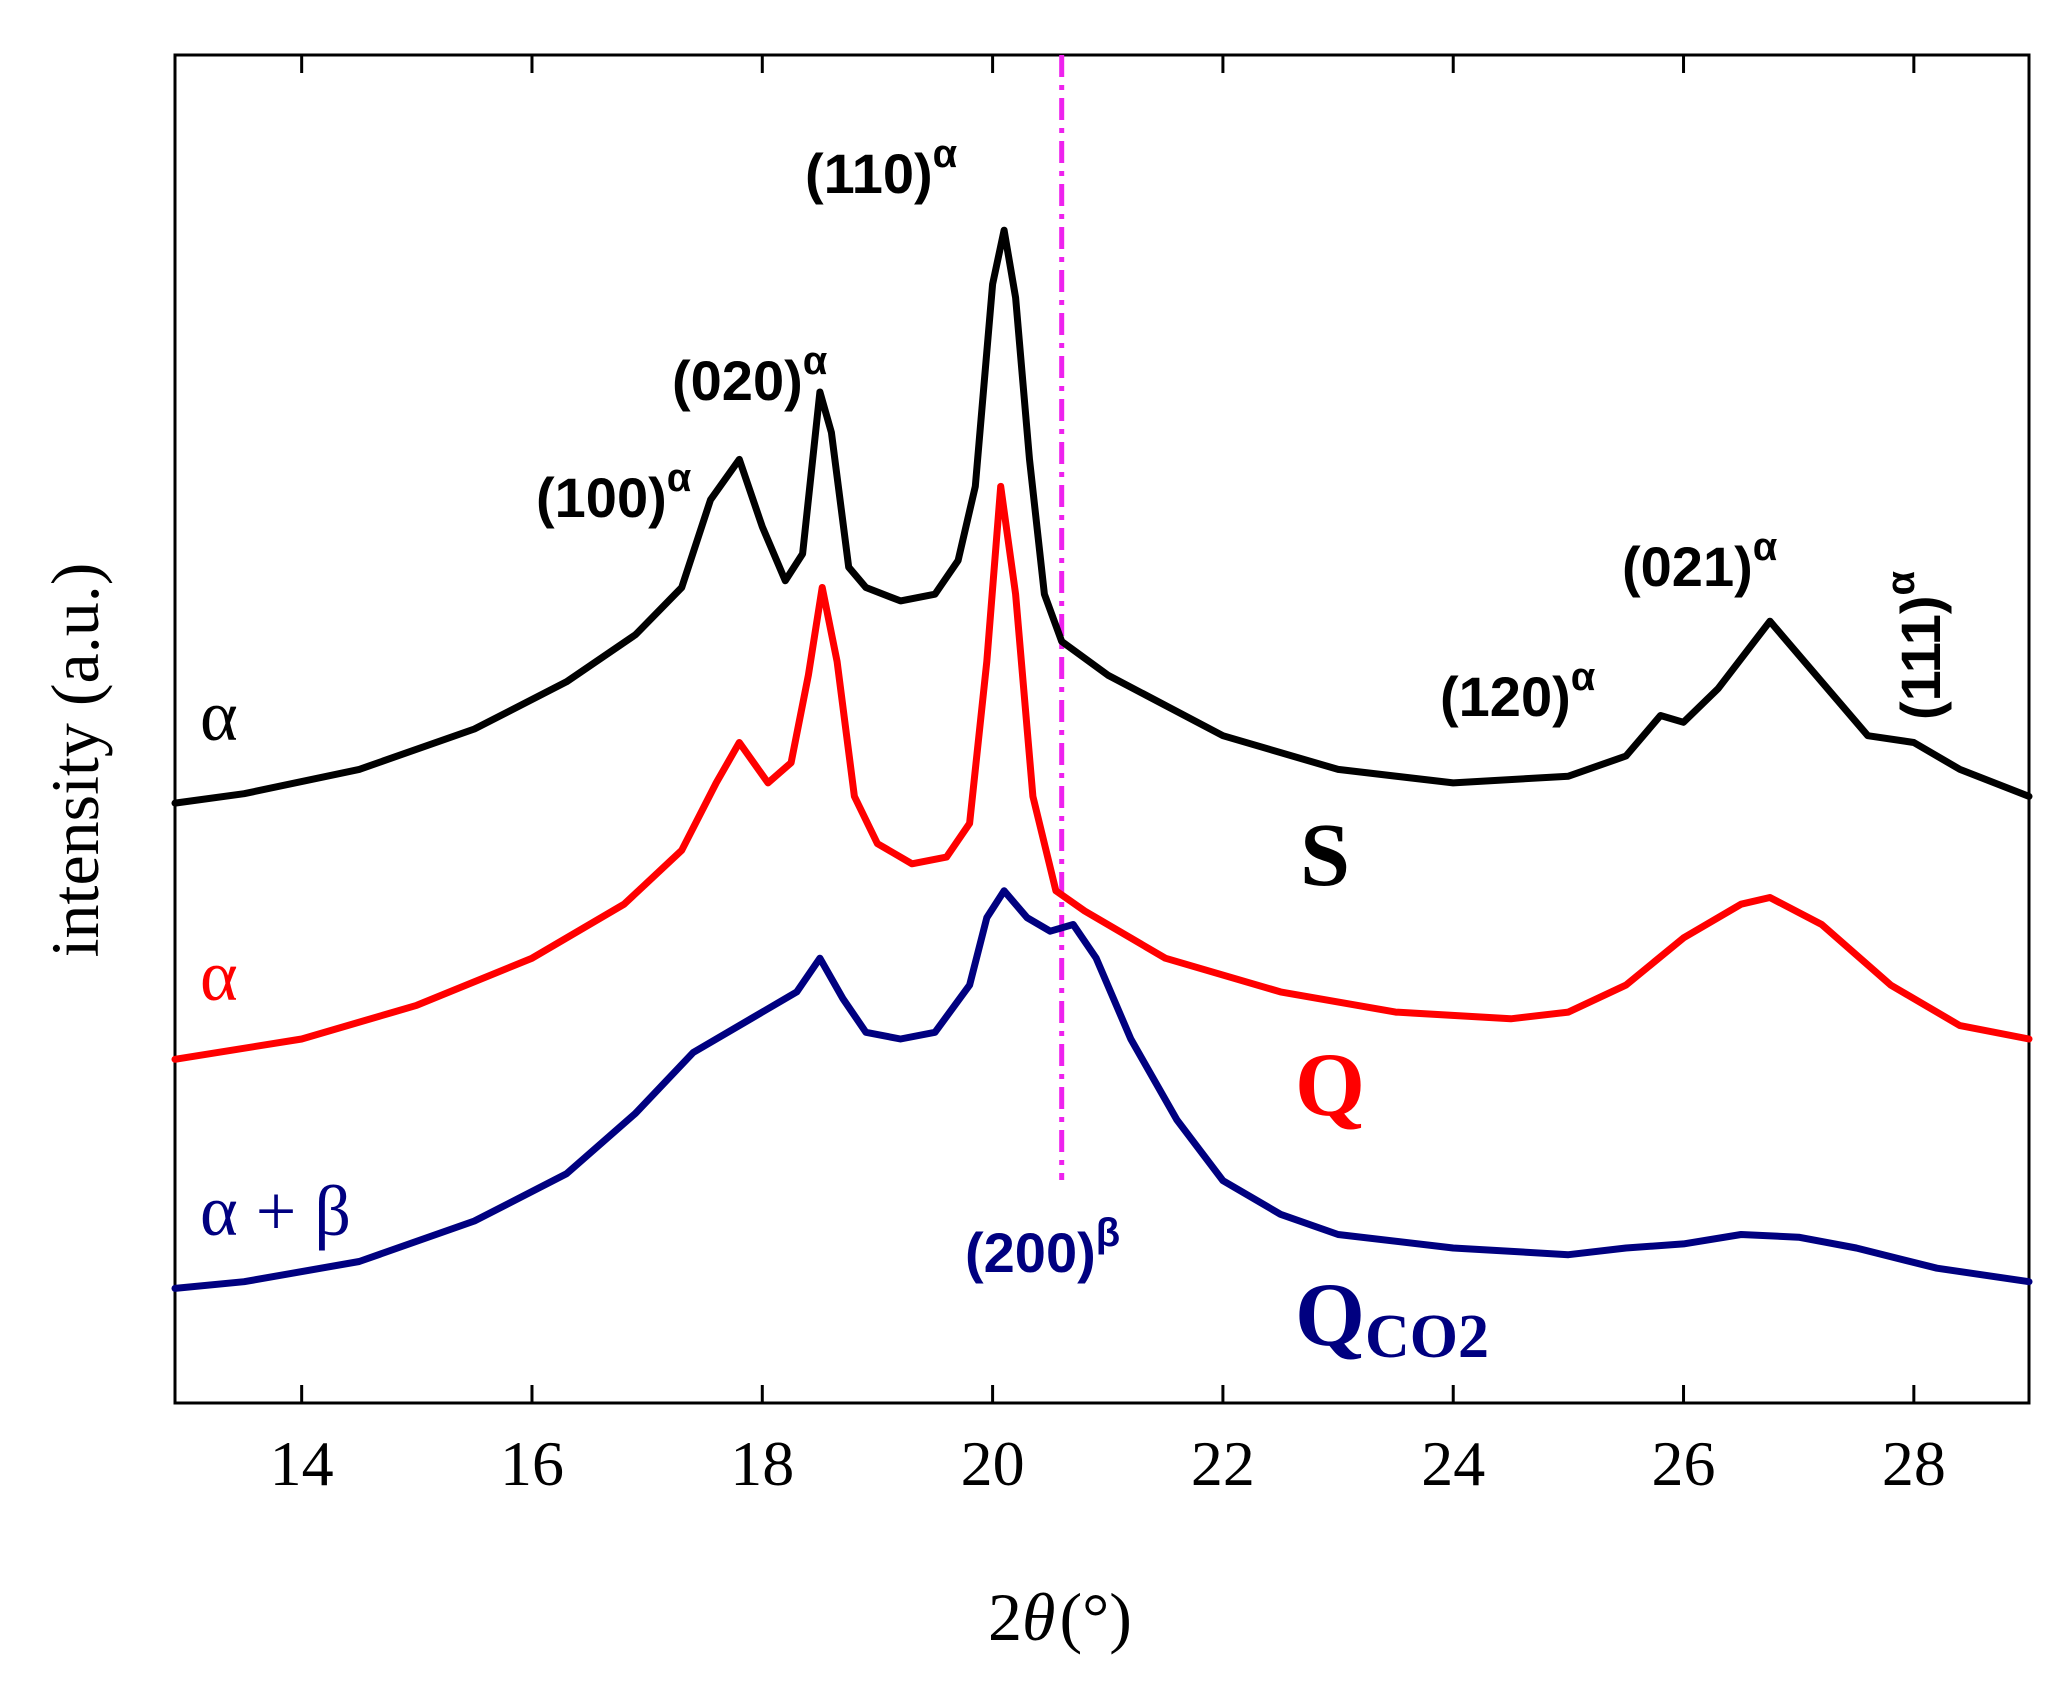 This screenshot has width=2068, height=1684. Describe the element at coordinates (1392, 1318) in the screenshot. I see `sample-label-qco2: QCO2` at that location.